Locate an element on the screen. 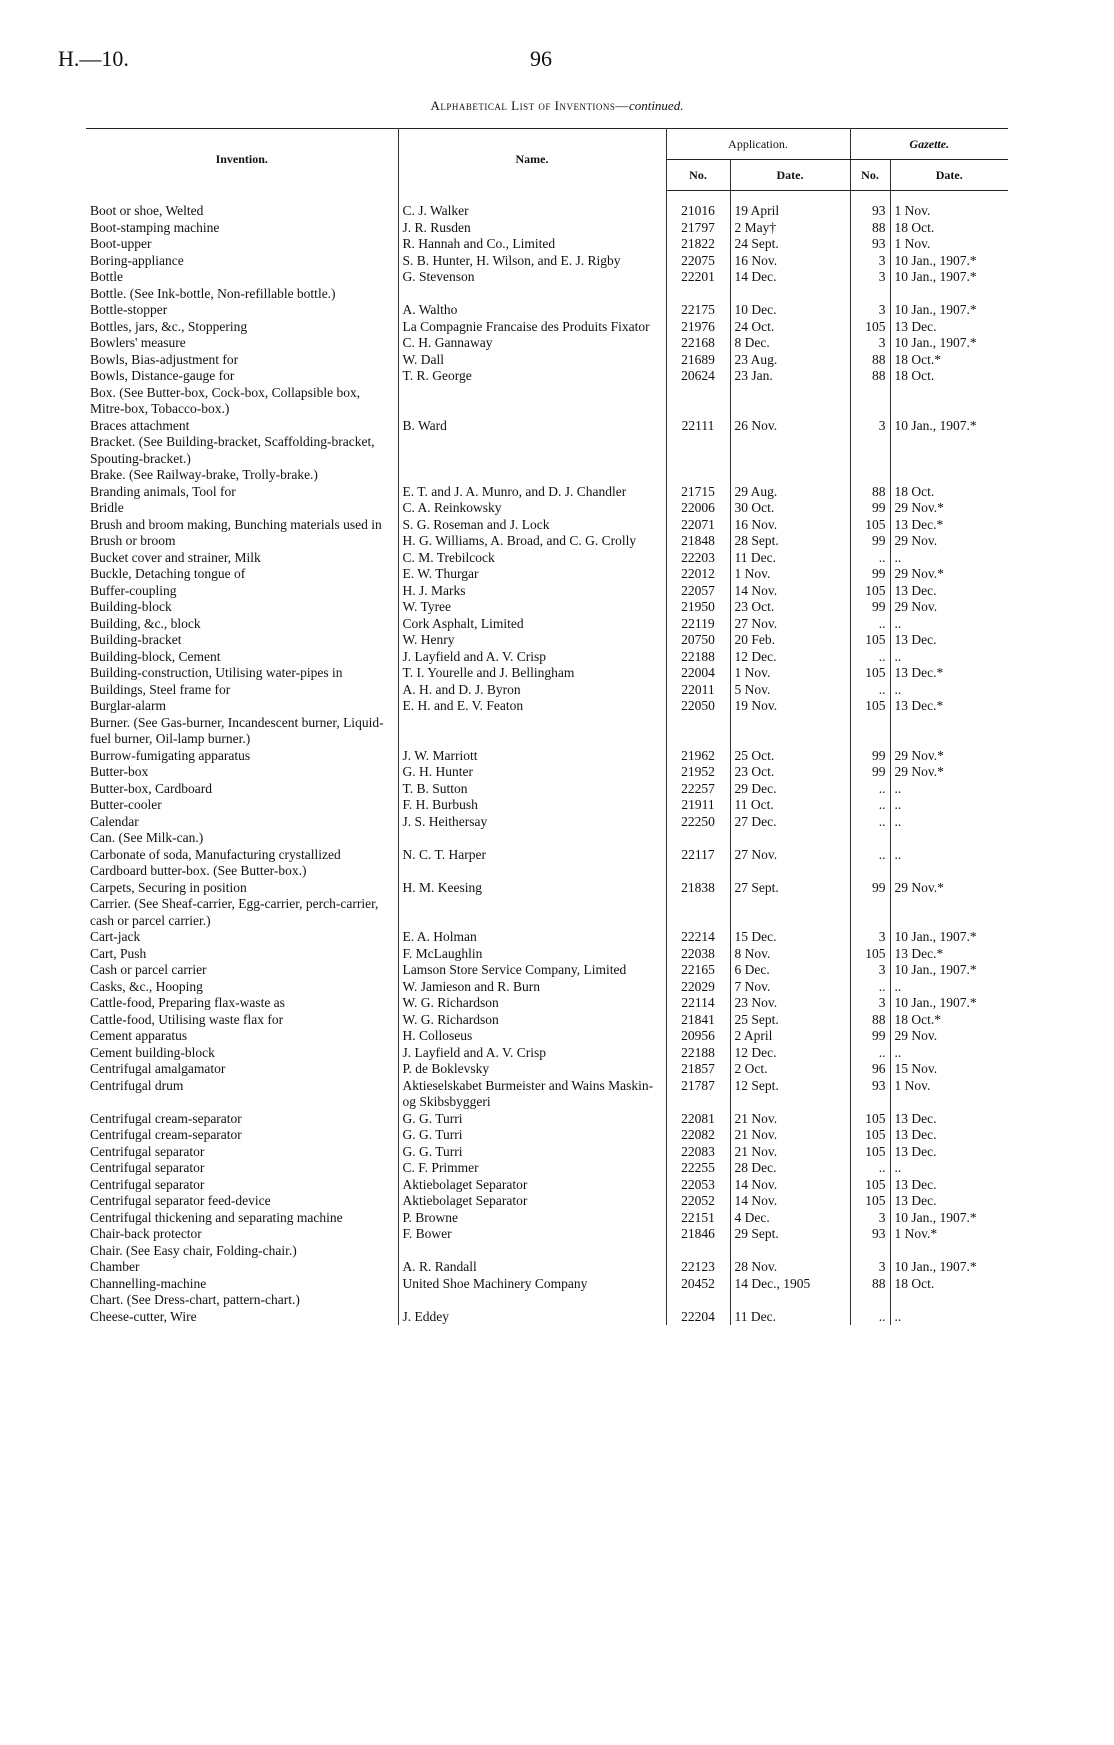 Image resolution: width=1114 pixels, height=1745 pixels. app-no: 21016 is located at coordinates (697, 205).